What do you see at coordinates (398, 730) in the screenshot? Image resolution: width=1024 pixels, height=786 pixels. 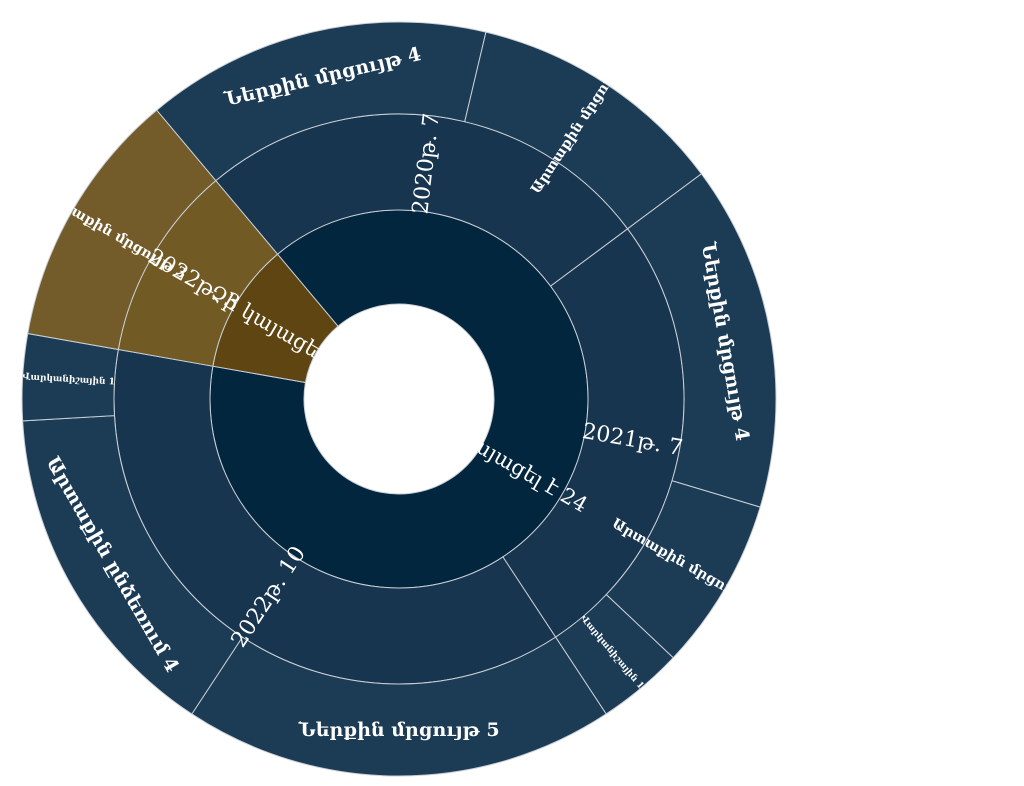 I see `label-procedure-5: Ներքին մրցույթ 5` at bounding box center [398, 730].